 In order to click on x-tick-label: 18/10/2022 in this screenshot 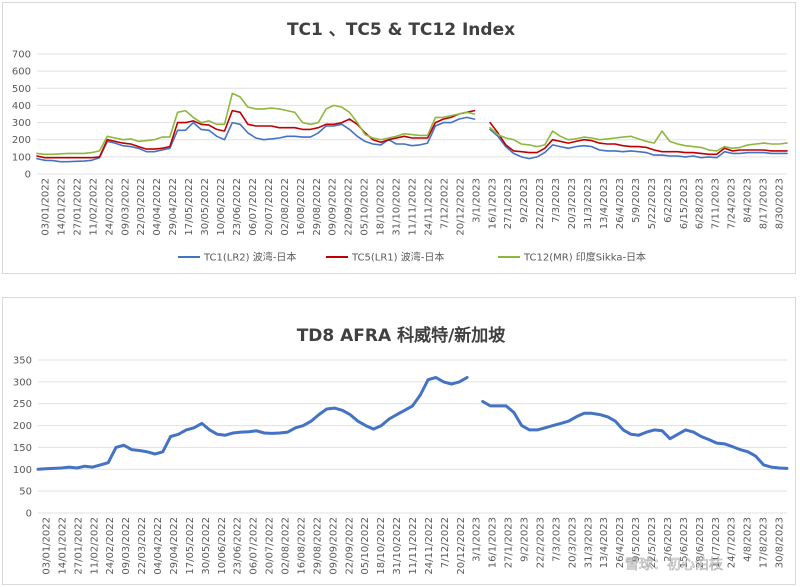, I will do `click(381, 207)`.